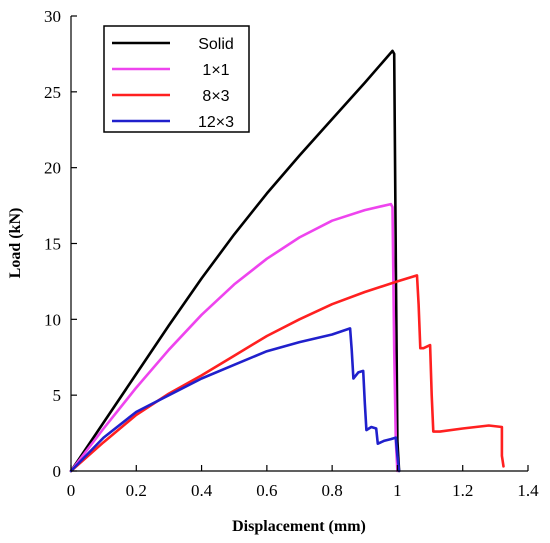 The height and width of the screenshot is (543, 550). Describe the element at coordinates (266, 490) in the screenshot. I see `x-tick-label: 0.6` at that location.